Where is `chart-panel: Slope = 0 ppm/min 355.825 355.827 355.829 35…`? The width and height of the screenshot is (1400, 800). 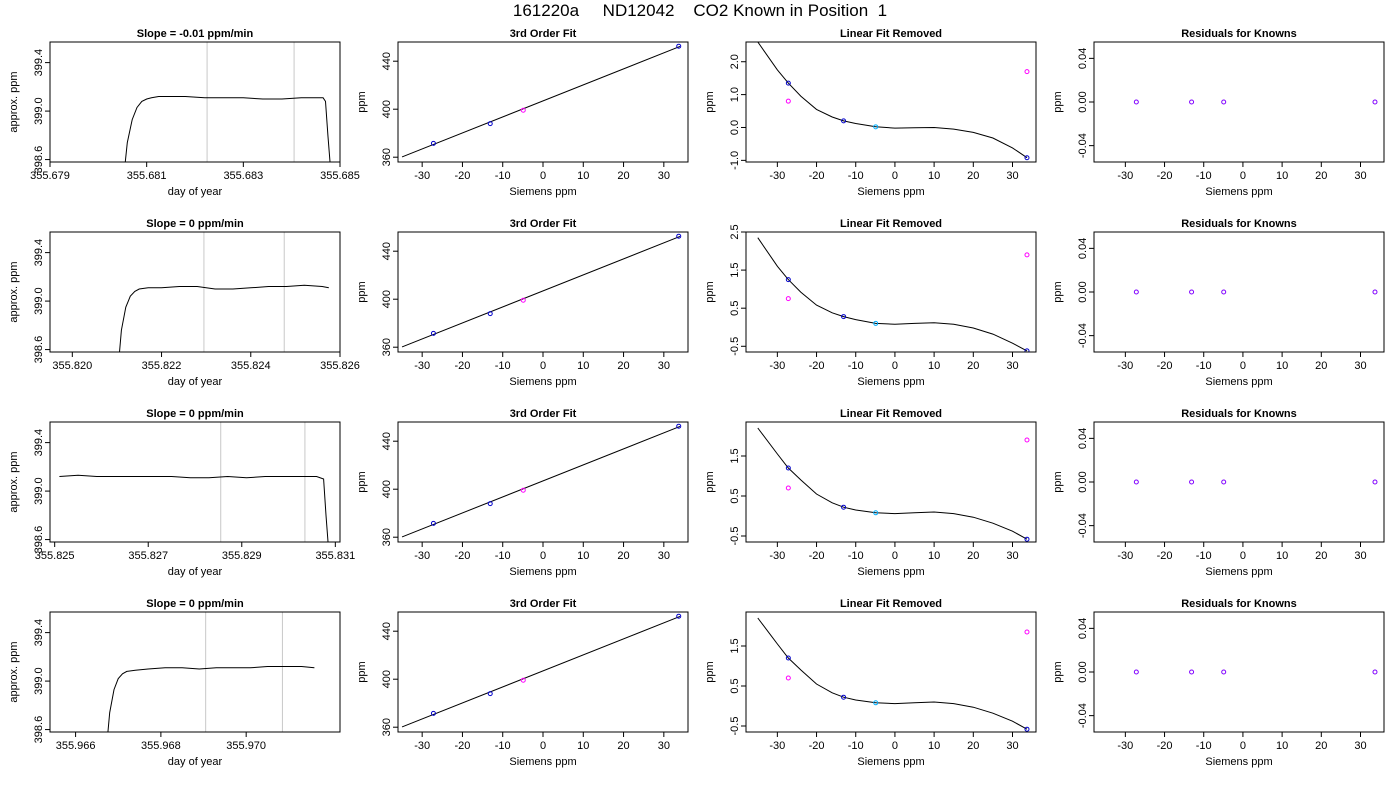
chart-panel: Slope = 0 ppm/min 355.825 355.827 355.829 35… is located at coordinates (181, 493).